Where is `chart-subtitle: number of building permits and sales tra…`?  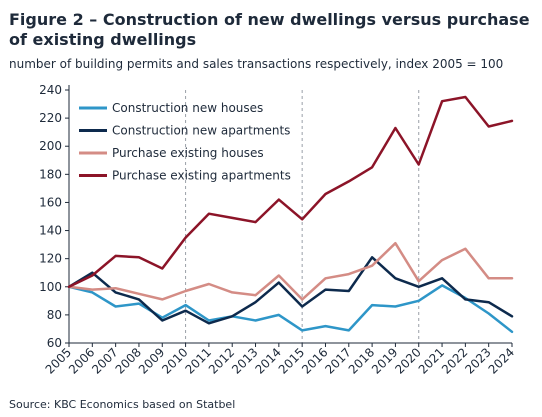 chart-subtitle: number of building permits and sales tra… is located at coordinates (256, 64).